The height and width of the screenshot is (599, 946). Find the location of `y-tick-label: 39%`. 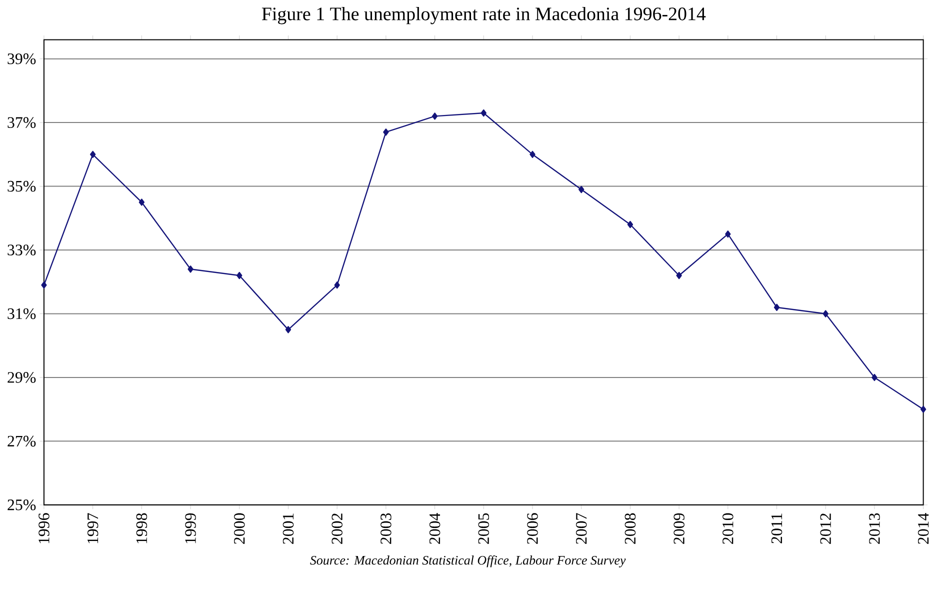

y-tick-label: 39% is located at coordinates (22, 59).